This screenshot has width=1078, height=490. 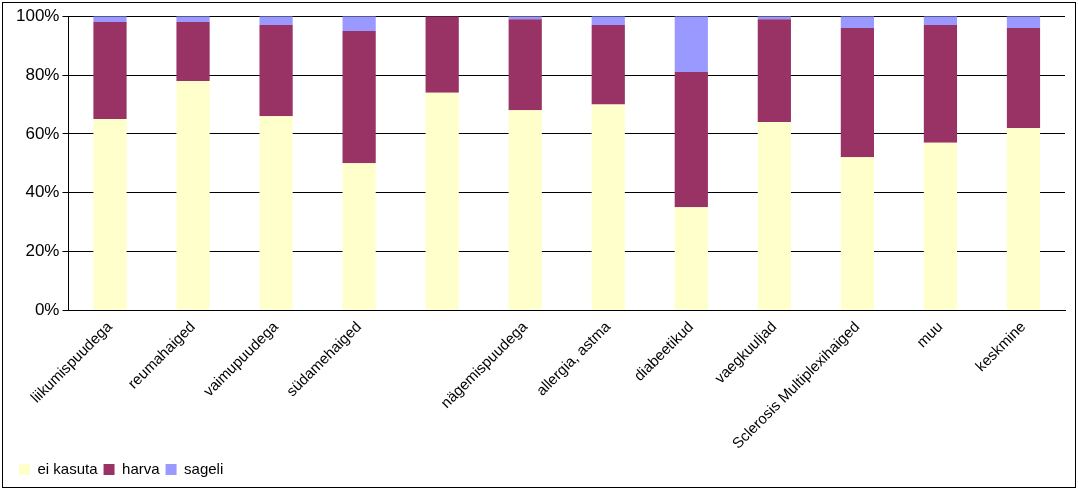 What do you see at coordinates (42, 251) in the screenshot?
I see `y-tick-label: 20%` at bounding box center [42, 251].